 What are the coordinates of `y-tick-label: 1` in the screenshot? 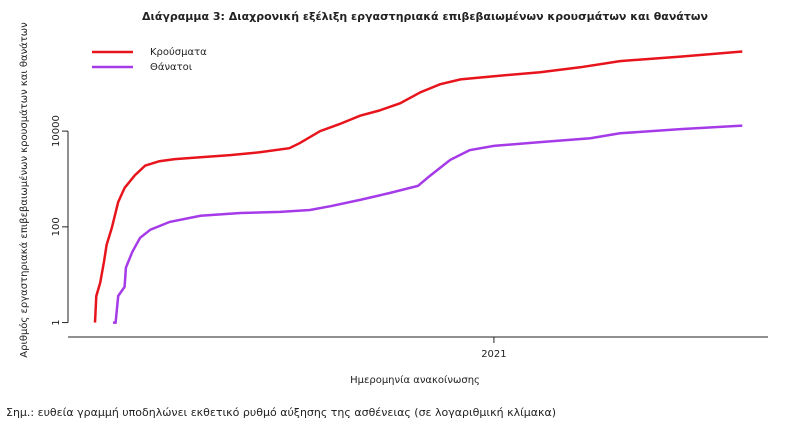 It's located at (56, 322).